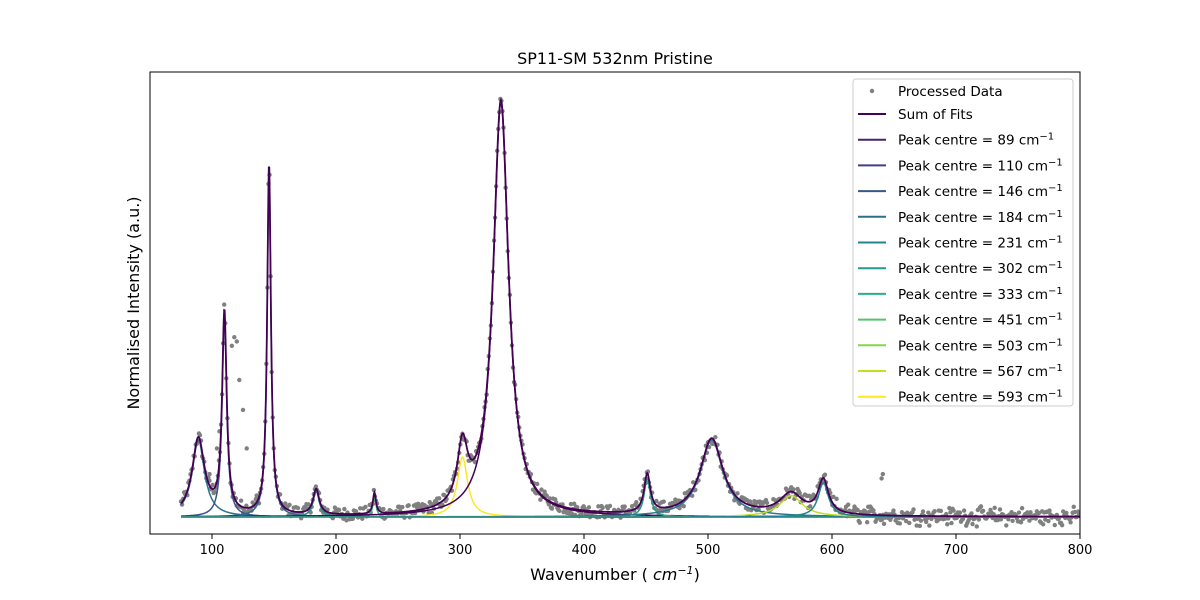 This screenshot has width=1200, height=600. I want to click on legend-entry: Peak centre = 146 cm−1, so click(960, 192).